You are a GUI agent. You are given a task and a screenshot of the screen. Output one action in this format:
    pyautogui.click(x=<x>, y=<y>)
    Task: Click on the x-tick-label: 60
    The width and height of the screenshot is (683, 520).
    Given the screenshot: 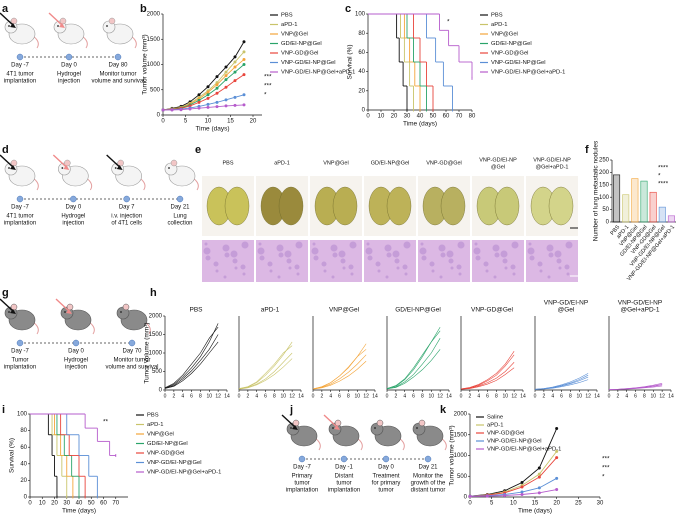 What is the action you would take?
    pyautogui.click(x=446, y=117)
    